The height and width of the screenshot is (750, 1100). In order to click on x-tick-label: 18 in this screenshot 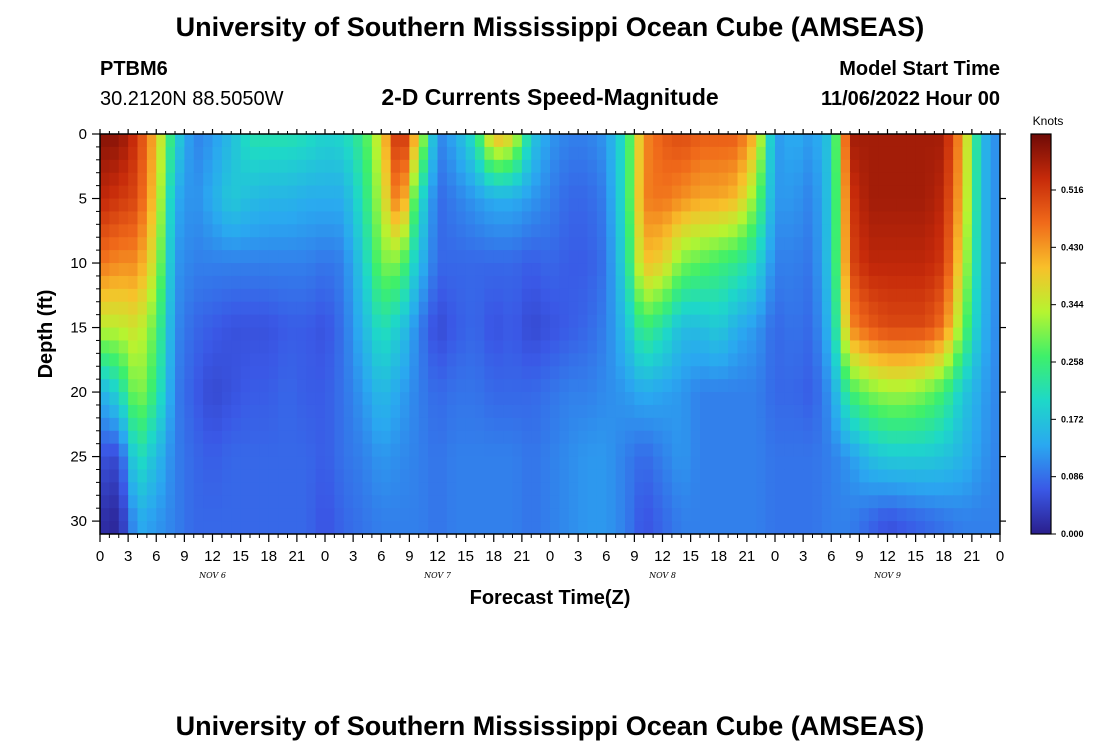, I will do `click(268, 556)`.